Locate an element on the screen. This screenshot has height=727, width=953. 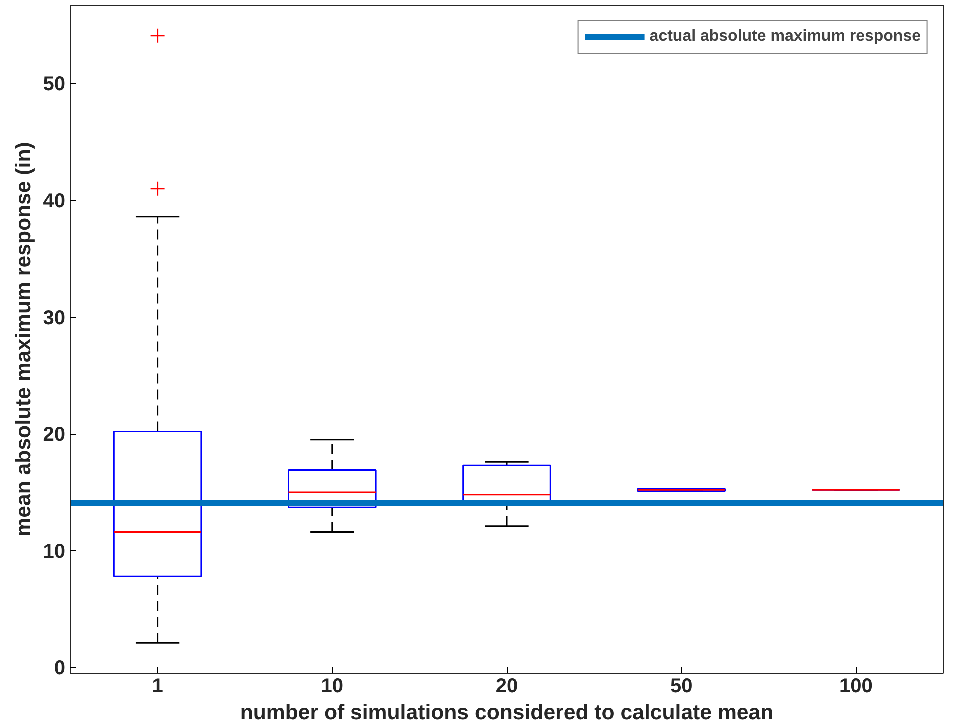
legend-label: actual absolute maximum response is located at coordinates (785, 37).